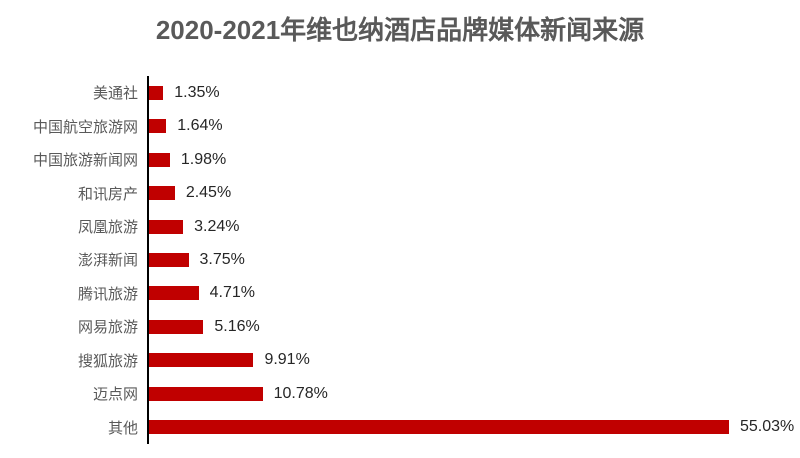 Image resolution: width=800 pixels, height=458 pixels. What do you see at coordinates (232, 293) in the screenshot?
I see `value-label: 4.71%` at bounding box center [232, 293].